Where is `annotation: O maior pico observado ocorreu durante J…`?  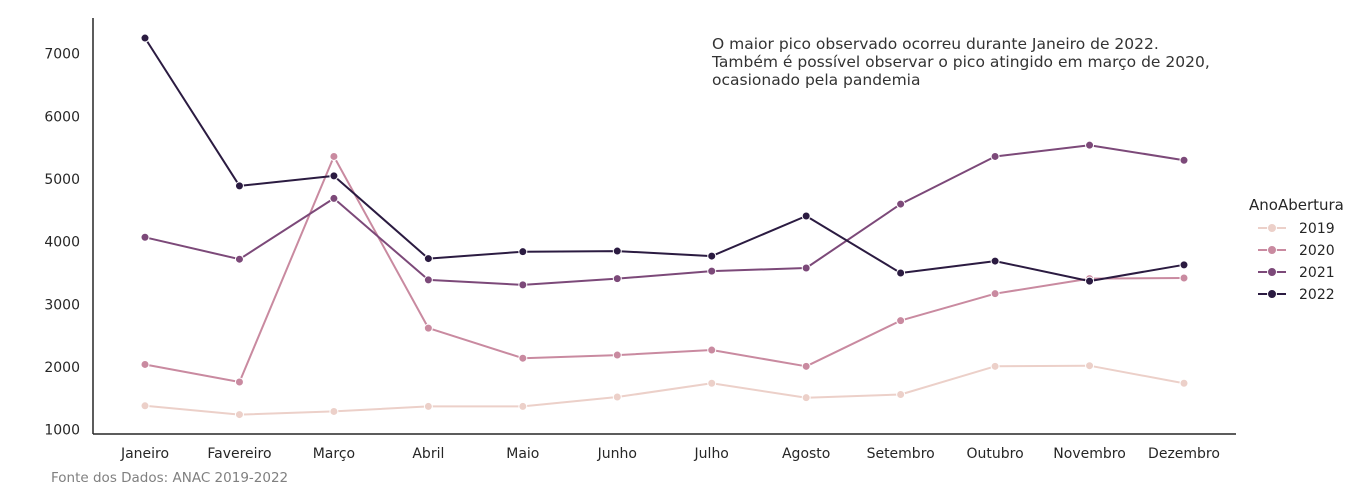
annotation: O maior pico observado ocorreu durante J… is located at coordinates (960, 62).